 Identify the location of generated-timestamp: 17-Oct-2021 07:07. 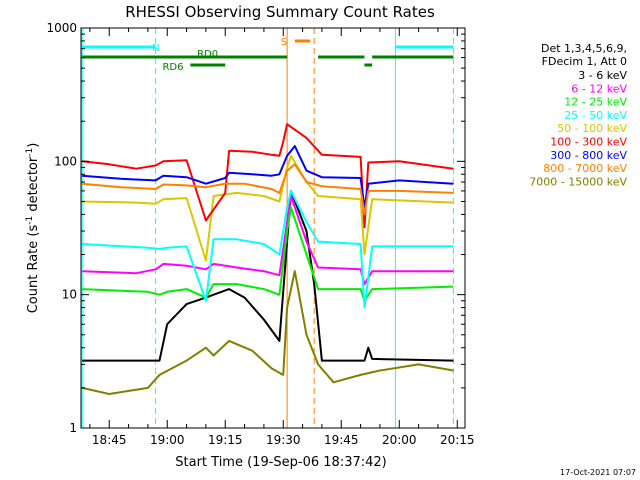
(598, 472).